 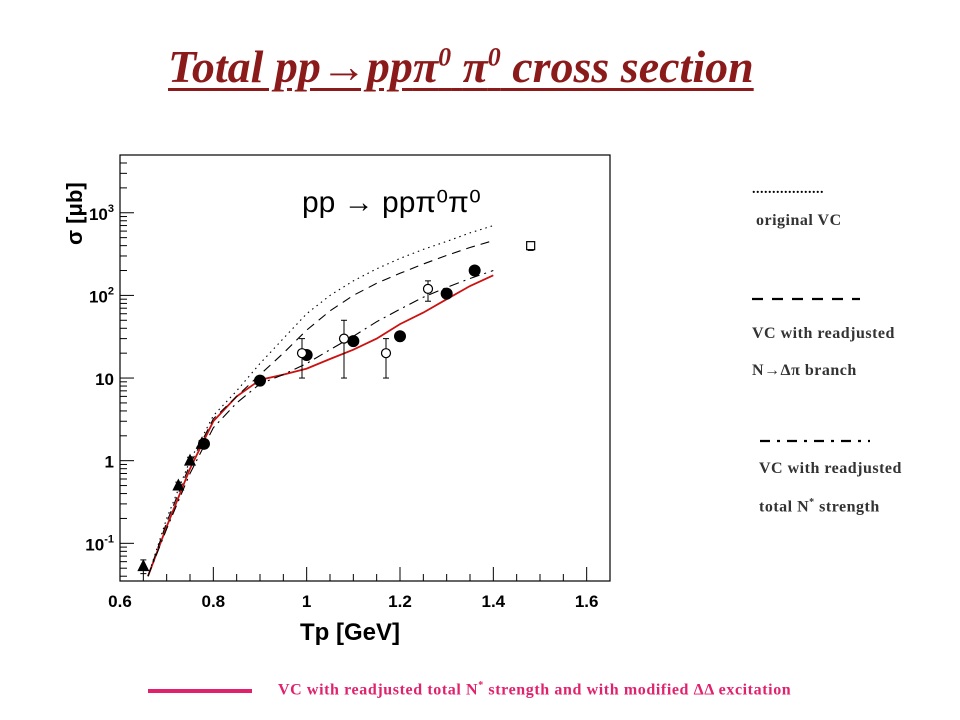 What do you see at coordinates (378, 690) in the screenshot?
I see `caption-pre: VC with readjusted total N` at bounding box center [378, 690].